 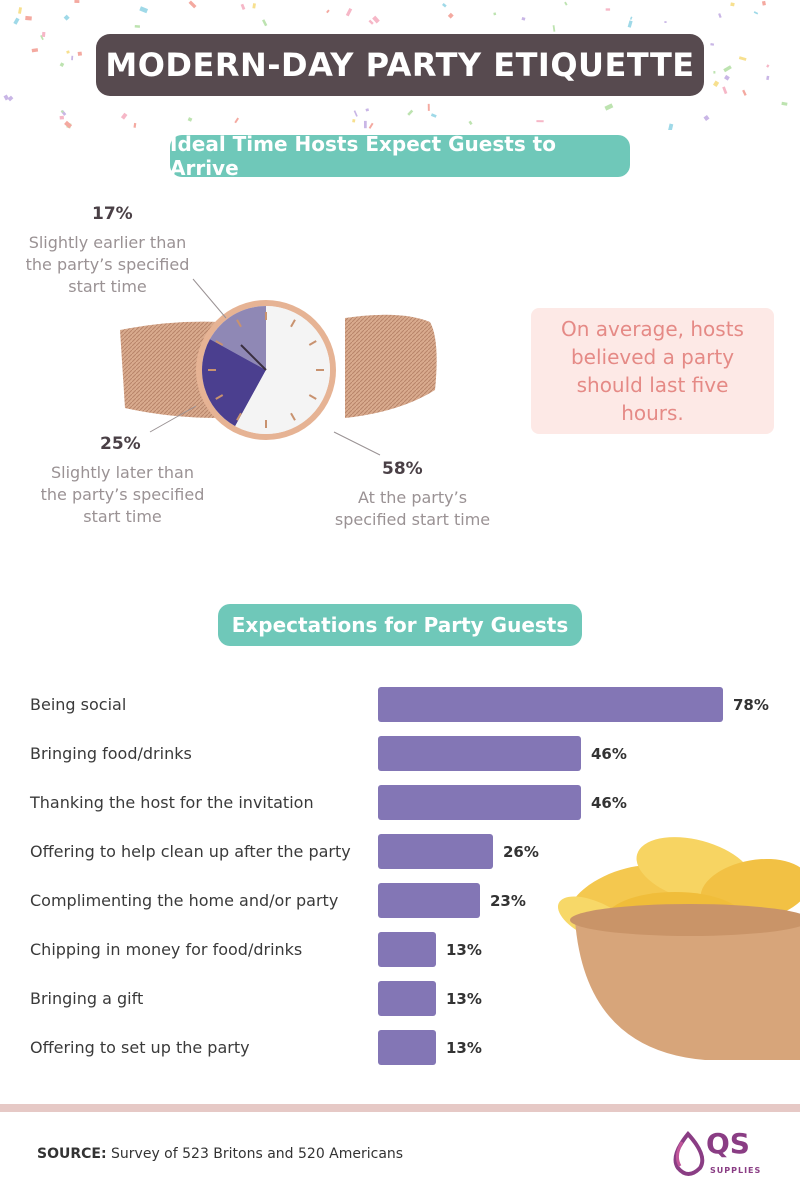 I want to click on dial-ticks, so click(x=266, y=370).